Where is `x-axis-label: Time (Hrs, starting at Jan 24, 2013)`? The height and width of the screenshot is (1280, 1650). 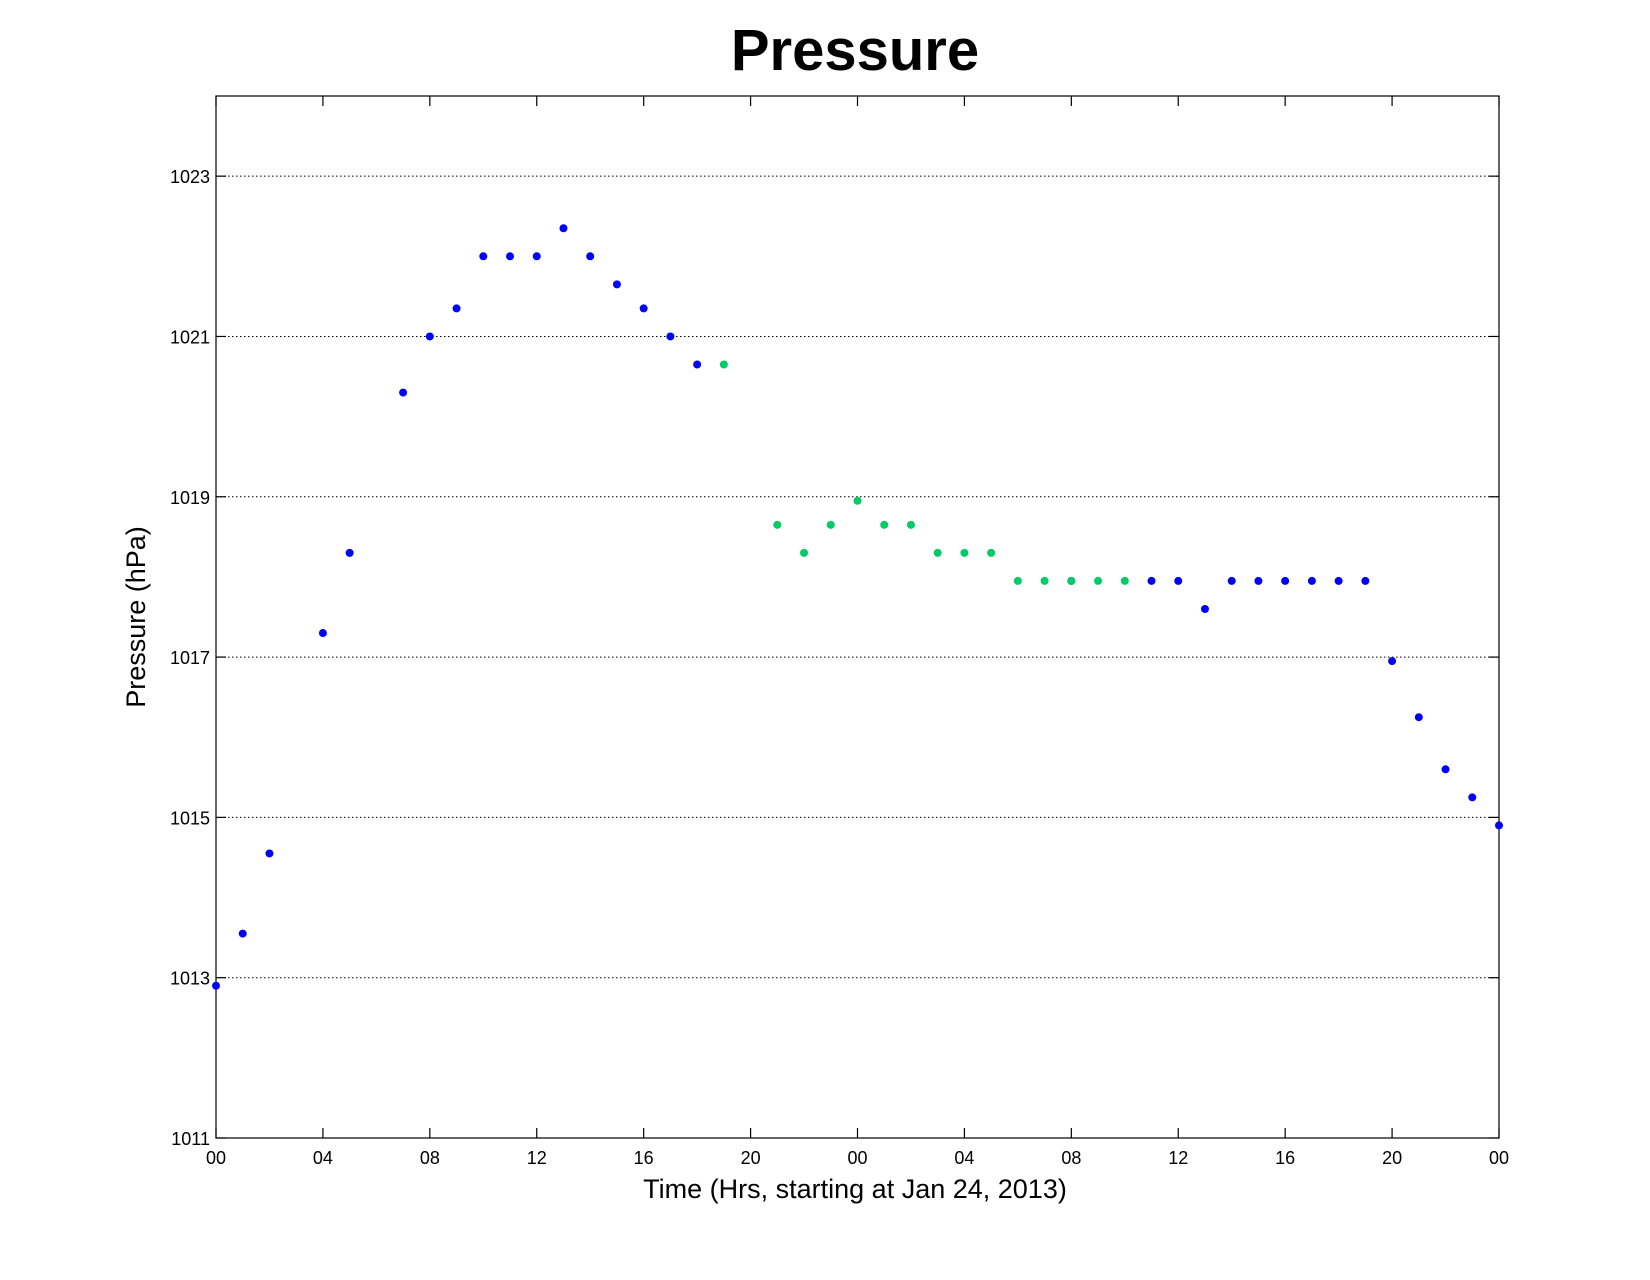 x-axis-label: Time (Hrs, starting at Jan 24, 2013) is located at coordinates (855, 1189).